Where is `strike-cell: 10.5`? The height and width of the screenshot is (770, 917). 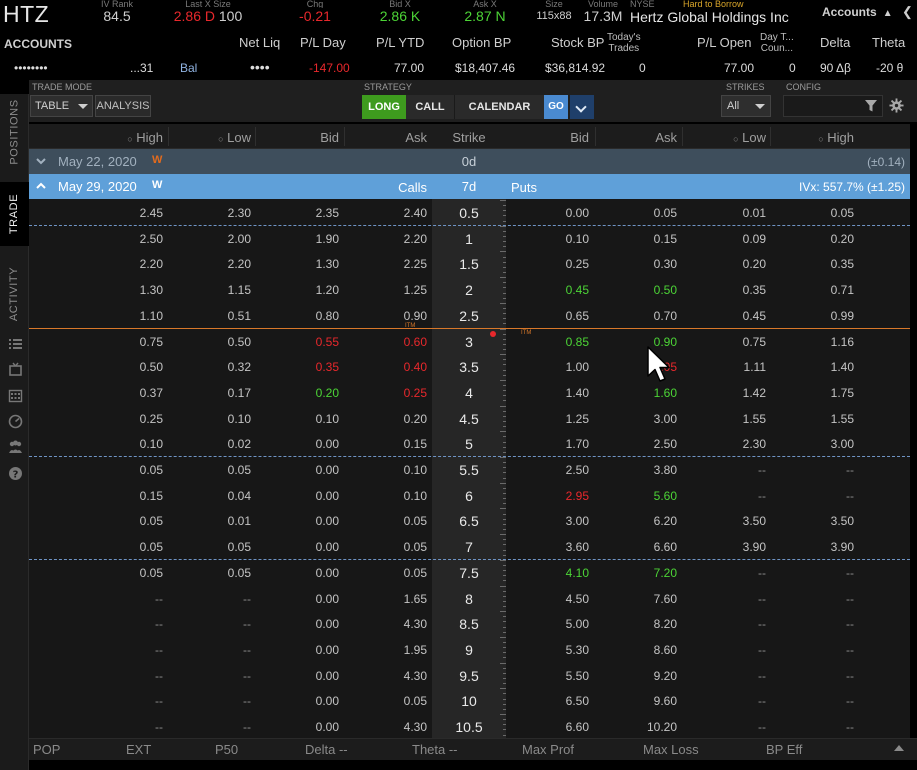
strike-cell: 10.5 is located at coordinates (469, 727).